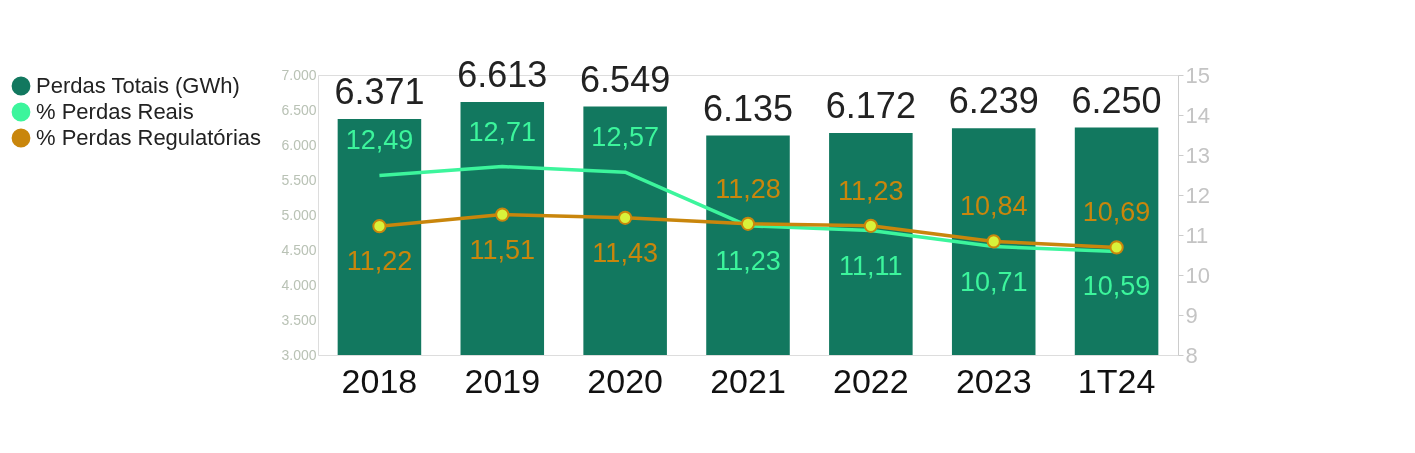  I want to click on data-label: 10,71, so click(993, 281).